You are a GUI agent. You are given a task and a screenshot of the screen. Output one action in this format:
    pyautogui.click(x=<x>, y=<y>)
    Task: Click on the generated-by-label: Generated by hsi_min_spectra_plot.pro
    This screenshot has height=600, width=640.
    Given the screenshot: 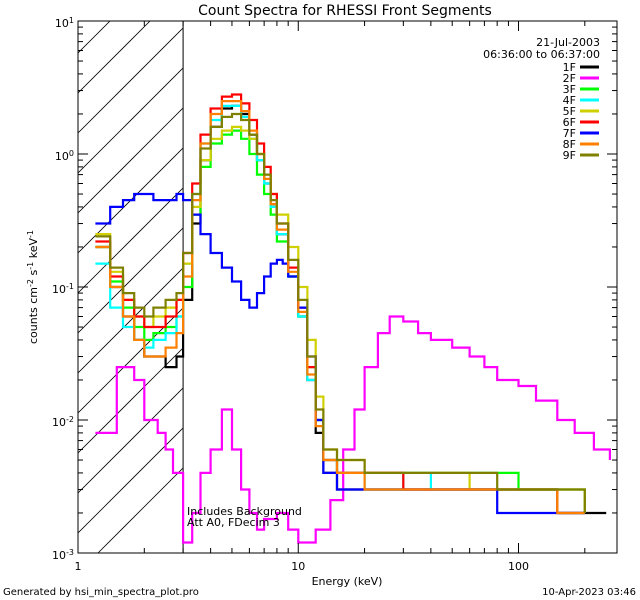 What is the action you would take?
    pyautogui.click(x=101, y=592)
    